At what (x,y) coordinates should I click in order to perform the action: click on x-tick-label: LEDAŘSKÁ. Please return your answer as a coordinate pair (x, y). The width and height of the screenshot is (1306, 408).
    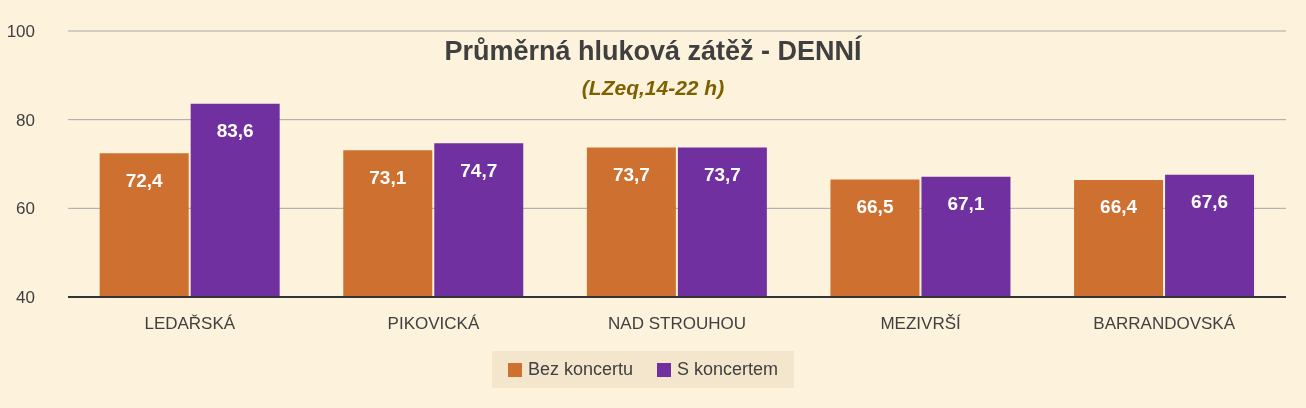
    Looking at the image, I should click on (190, 324).